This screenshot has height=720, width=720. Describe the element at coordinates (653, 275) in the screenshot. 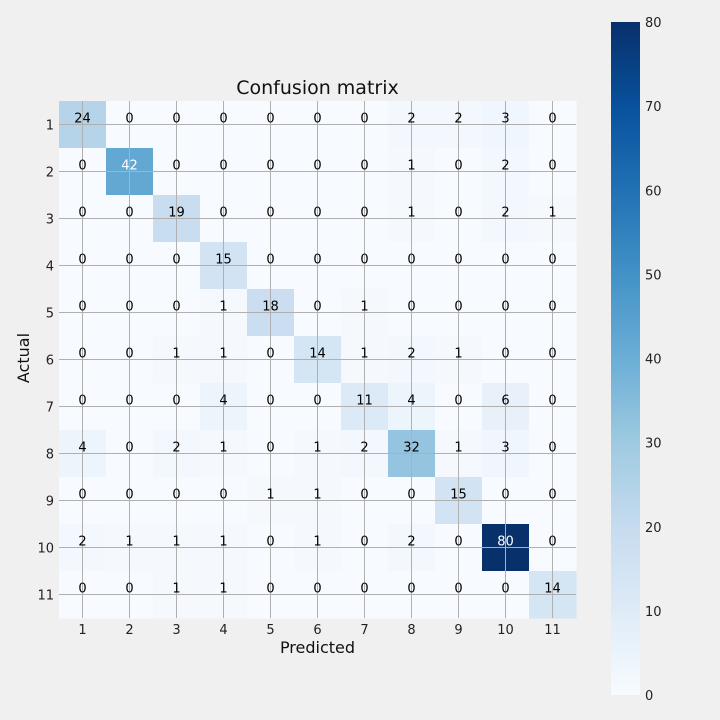

I see `colorbar-tick-label: 50` at that location.